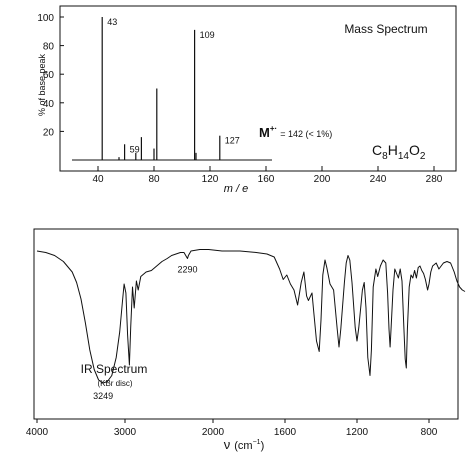  I want to click on ms-y-tick-label: 60, so click(49, 75).